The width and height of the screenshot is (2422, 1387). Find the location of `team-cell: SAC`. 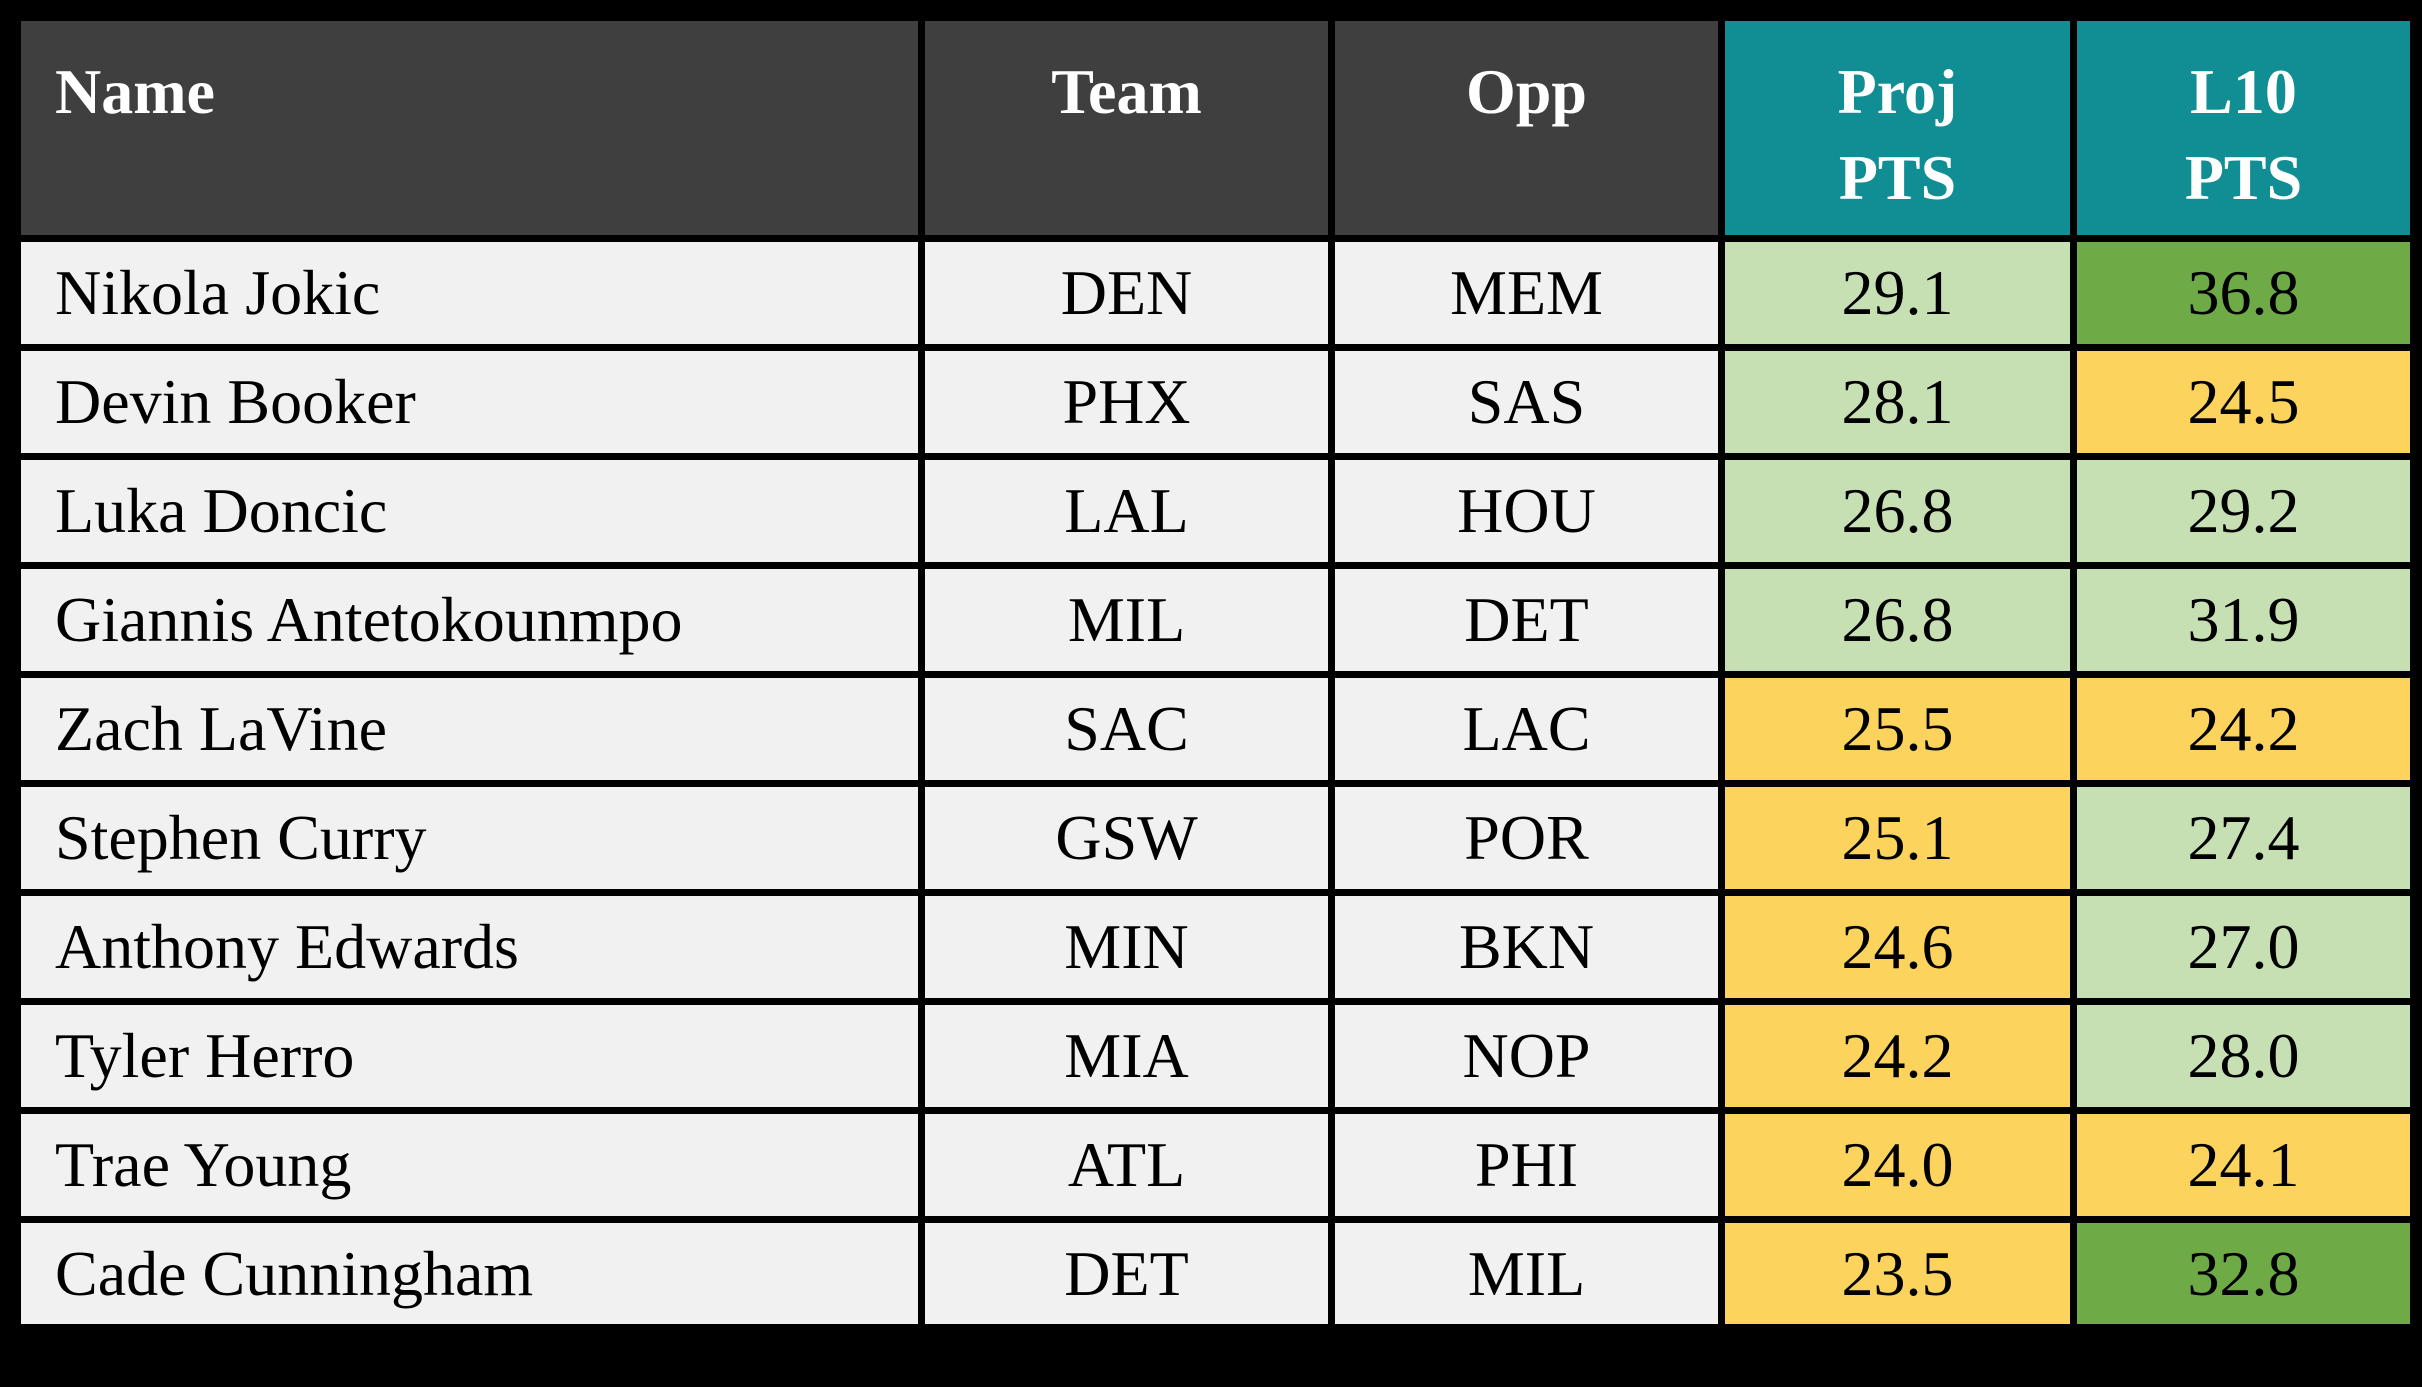

team-cell: SAC is located at coordinates (1126, 729).